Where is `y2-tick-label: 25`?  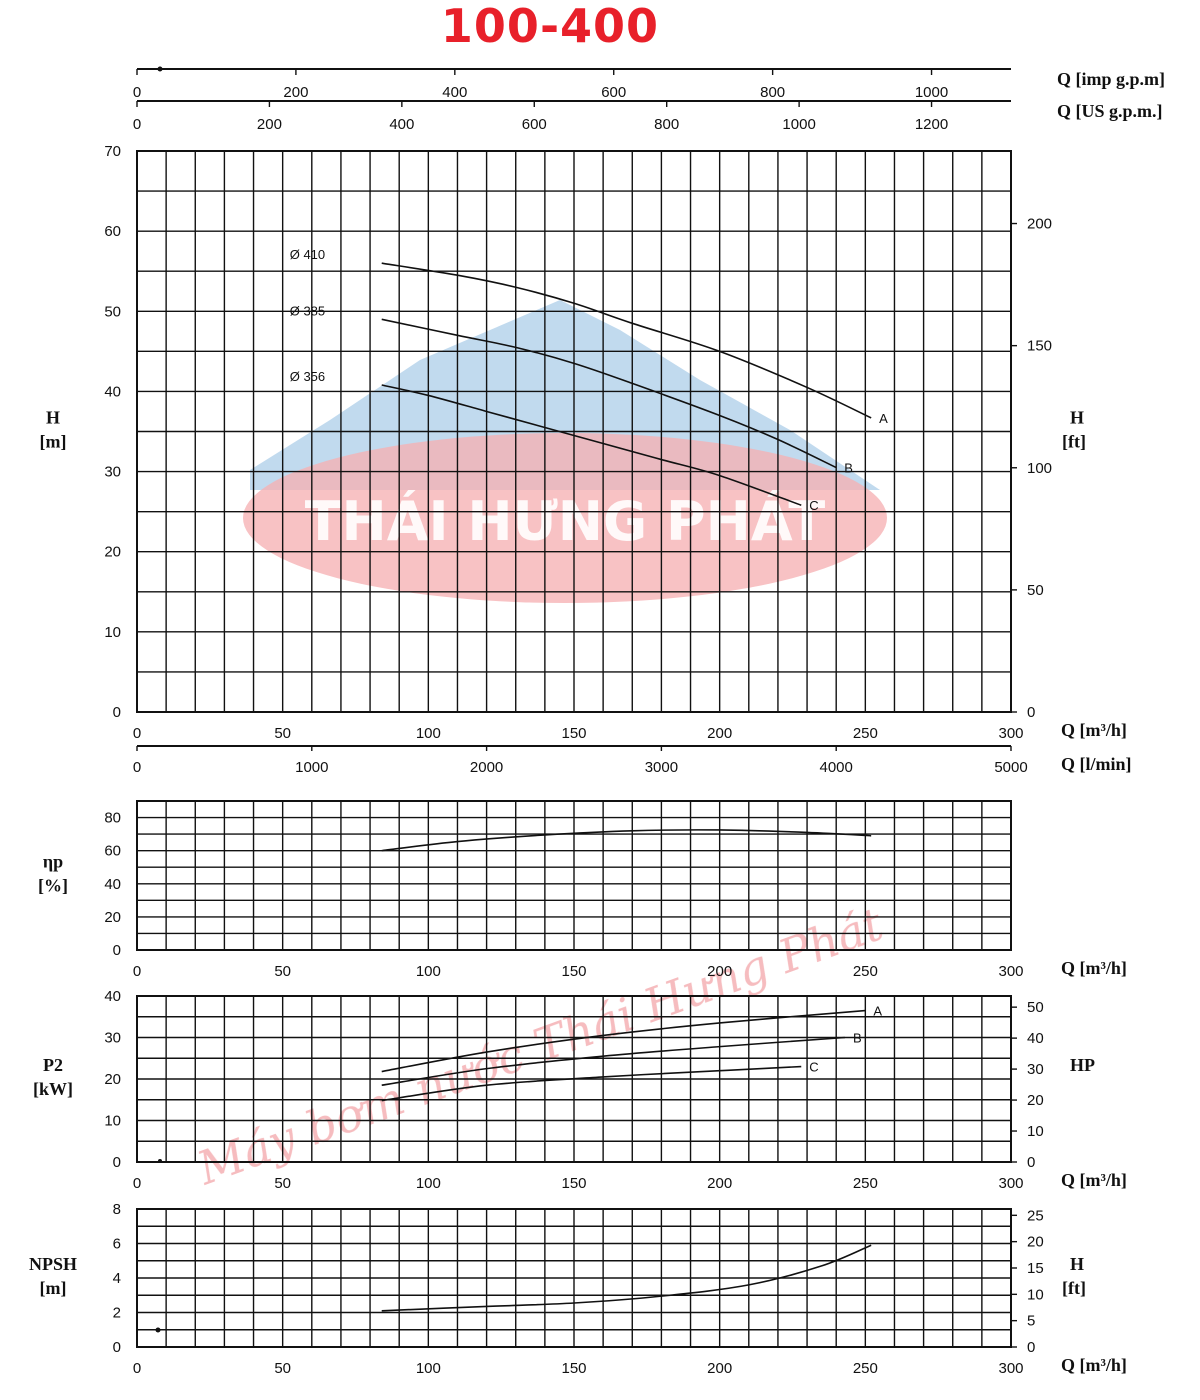
y2-tick-label: 25 is located at coordinates (1035, 1215).